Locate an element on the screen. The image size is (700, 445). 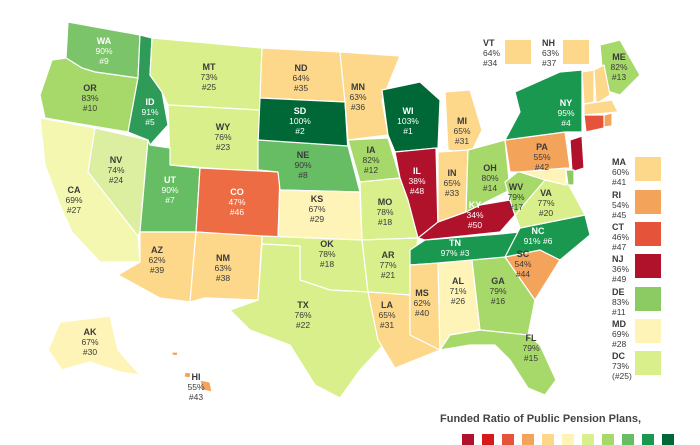
label-OR: OR 83% #10 is located at coordinates (90, 98).